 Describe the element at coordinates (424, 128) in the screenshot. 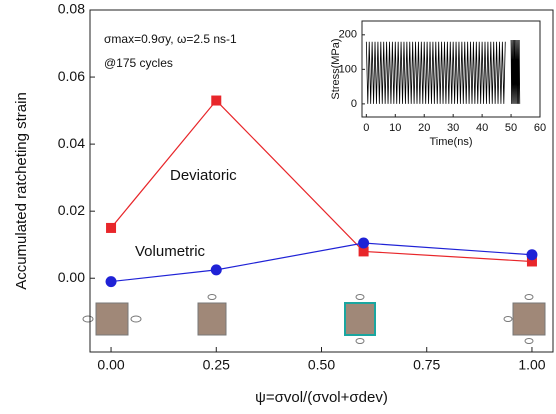

I see `x-tick-label: 20` at that location.